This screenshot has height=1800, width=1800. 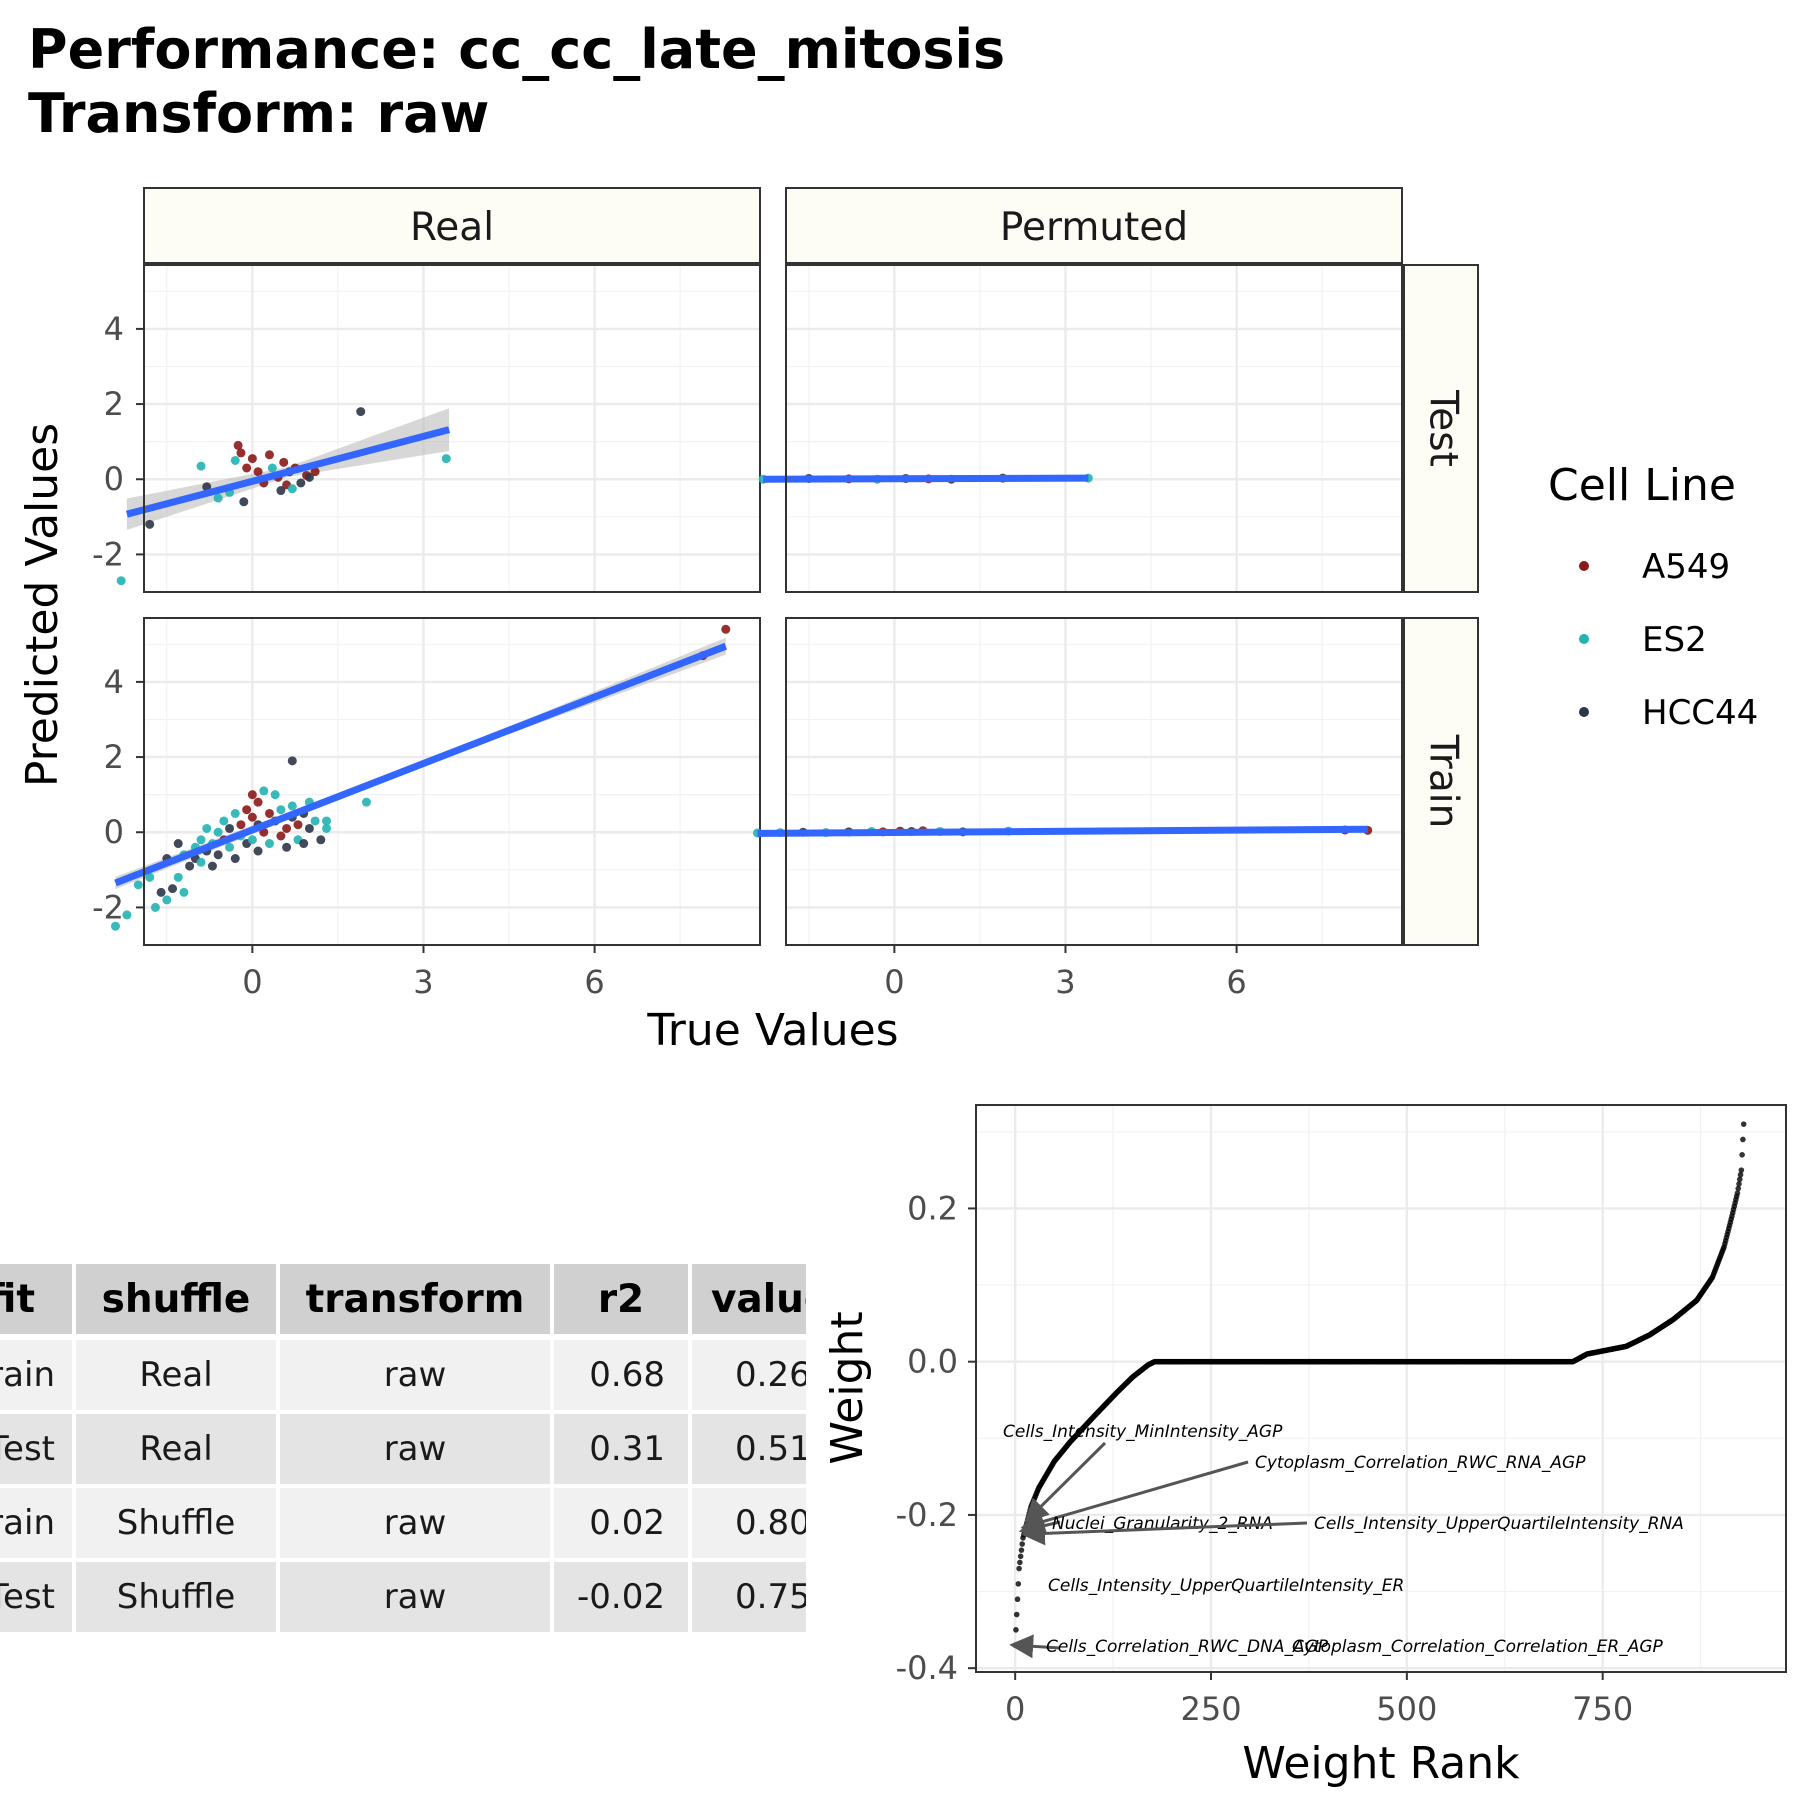 I want to click on y-axis-title: Weight, so click(x=847, y=1387).